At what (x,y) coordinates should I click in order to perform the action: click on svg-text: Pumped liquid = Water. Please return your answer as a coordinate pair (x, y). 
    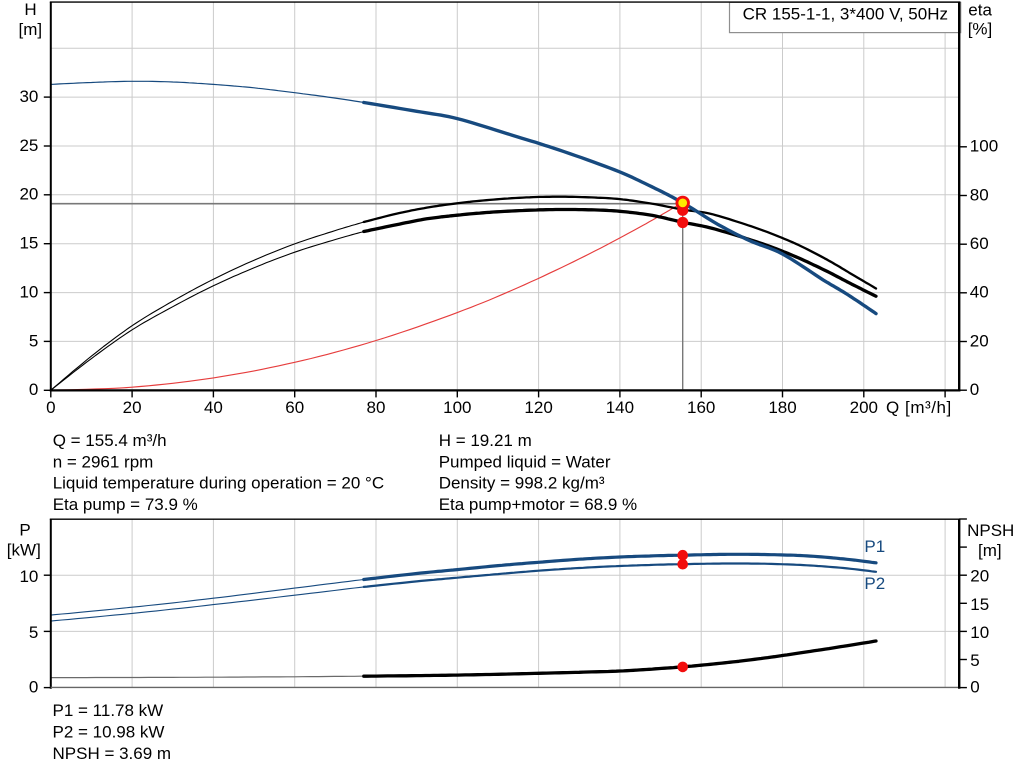
    Looking at the image, I should click on (525, 461).